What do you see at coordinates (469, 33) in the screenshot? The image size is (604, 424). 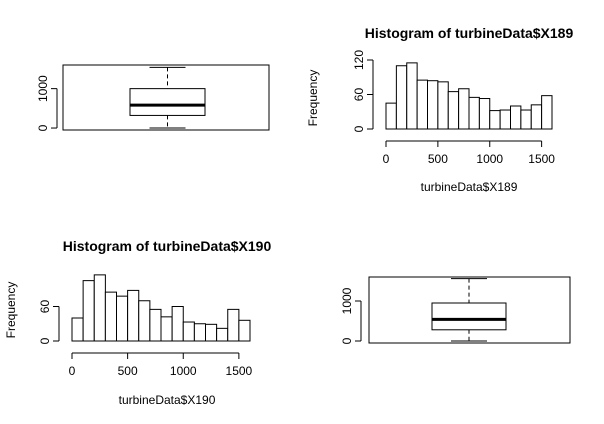 I see `chart-title: Histogram of turbineData$X189` at bounding box center [469, 33].